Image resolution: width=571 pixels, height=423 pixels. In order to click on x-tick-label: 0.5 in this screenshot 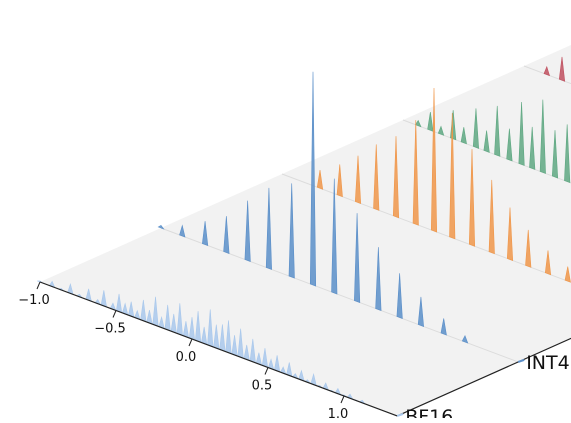, I will do `click(262, 386)`.